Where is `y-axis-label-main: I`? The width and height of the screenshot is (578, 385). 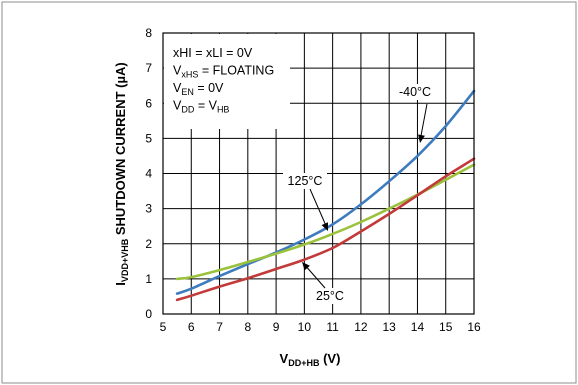 y-axis-label-main: I is located at coordinates (120, 284).